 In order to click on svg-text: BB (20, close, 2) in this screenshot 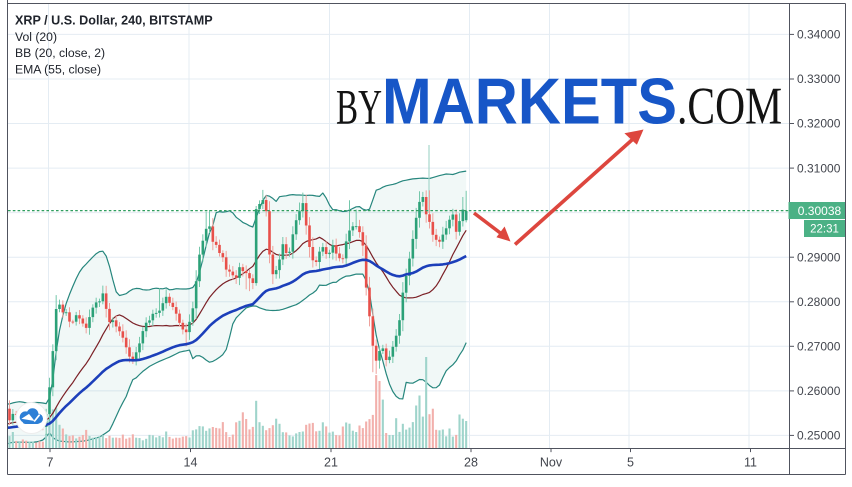, I will do `click(60, 53)`.